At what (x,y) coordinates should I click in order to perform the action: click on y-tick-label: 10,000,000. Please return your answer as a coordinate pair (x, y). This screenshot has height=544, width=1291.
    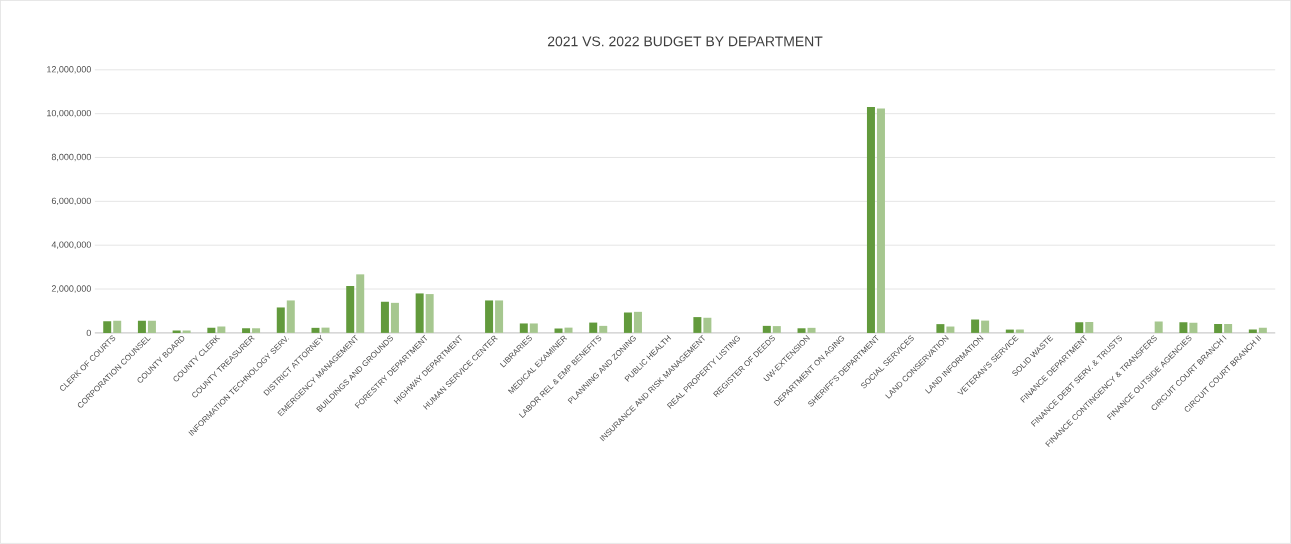
    Looking at the image, I should click on (69, 114).